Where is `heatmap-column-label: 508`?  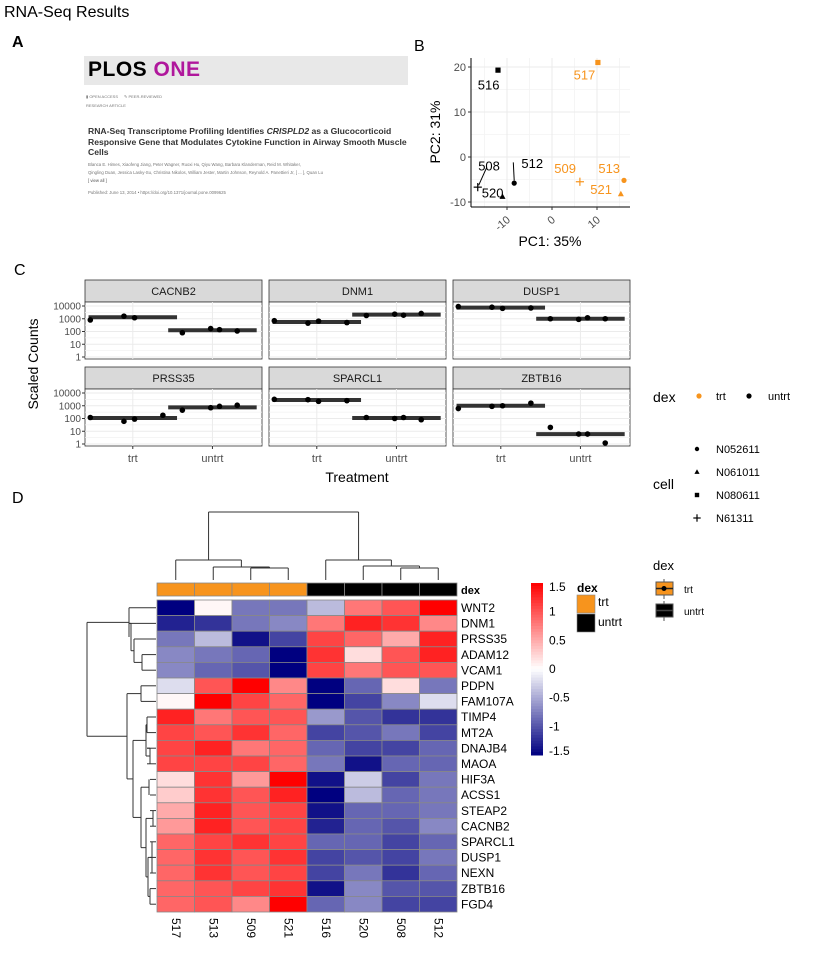 heatmap-column-label: 508 is located at coordinates (401, 928).